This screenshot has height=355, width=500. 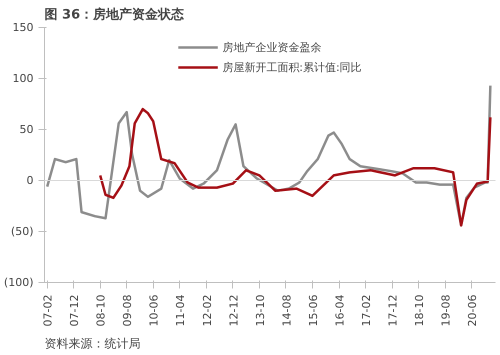 I want to click on x-tick-label: 17-12, so click(x=393, y=310).